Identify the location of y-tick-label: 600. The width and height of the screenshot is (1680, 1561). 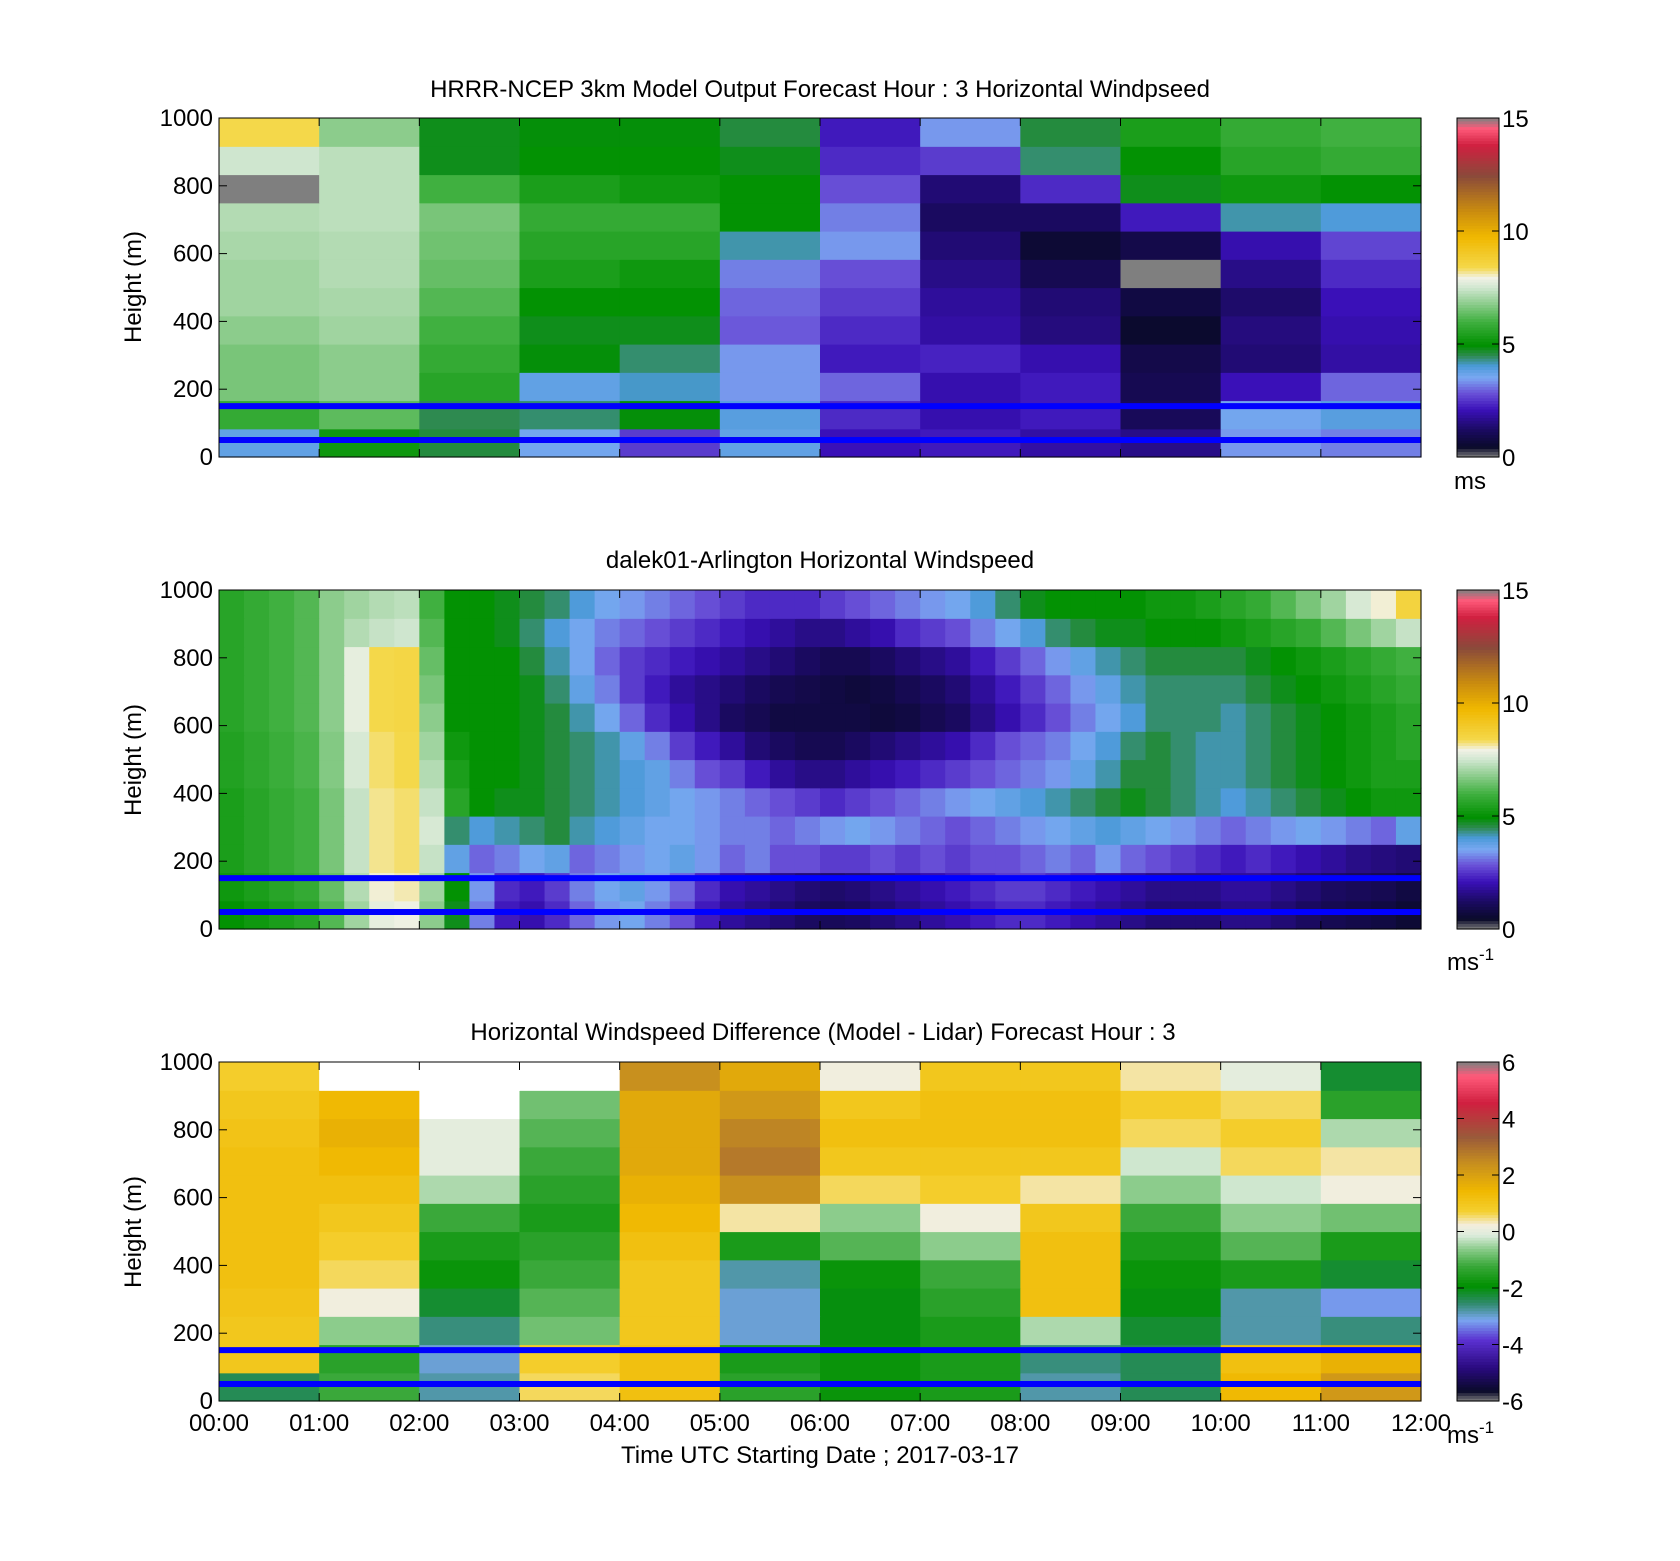
(193, 254).